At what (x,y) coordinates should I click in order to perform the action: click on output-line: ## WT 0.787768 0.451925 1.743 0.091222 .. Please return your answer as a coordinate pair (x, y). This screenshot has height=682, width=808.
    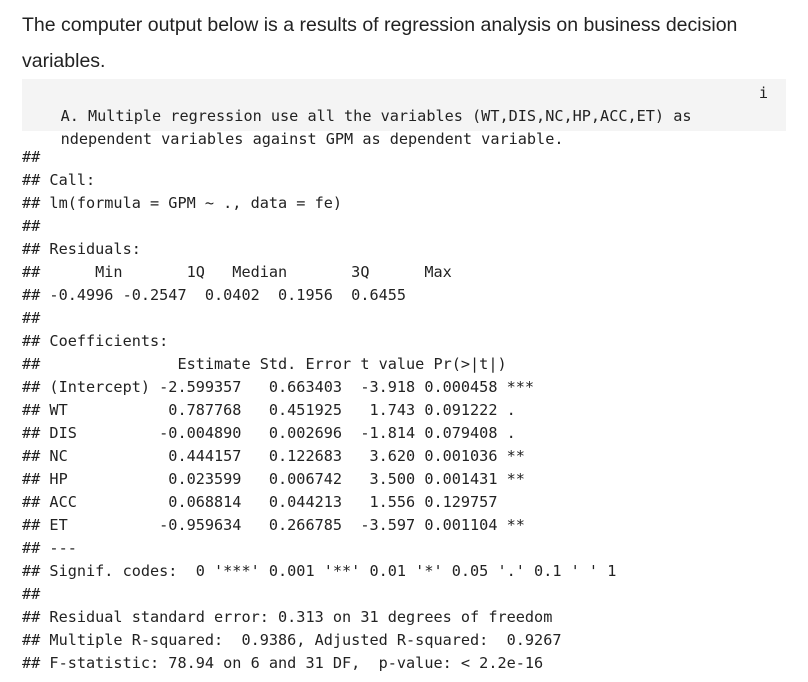
    Looking at the image, I should click on (269, 410).